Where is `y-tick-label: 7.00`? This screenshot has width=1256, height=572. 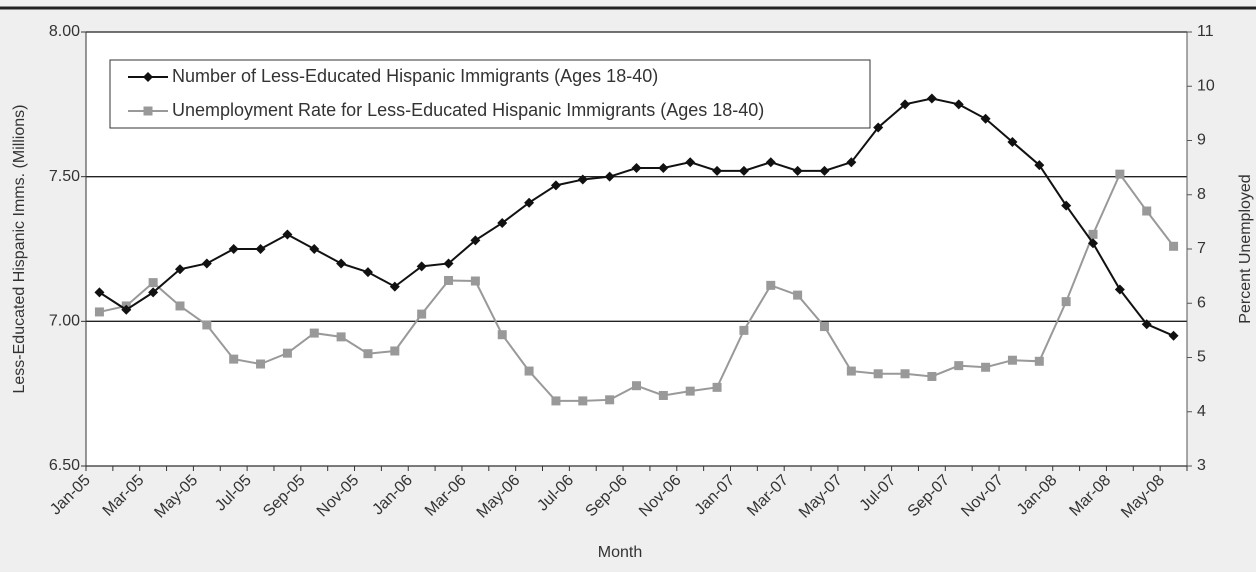
y-tick-label: 7.00 is located at coordinates (64, 321).